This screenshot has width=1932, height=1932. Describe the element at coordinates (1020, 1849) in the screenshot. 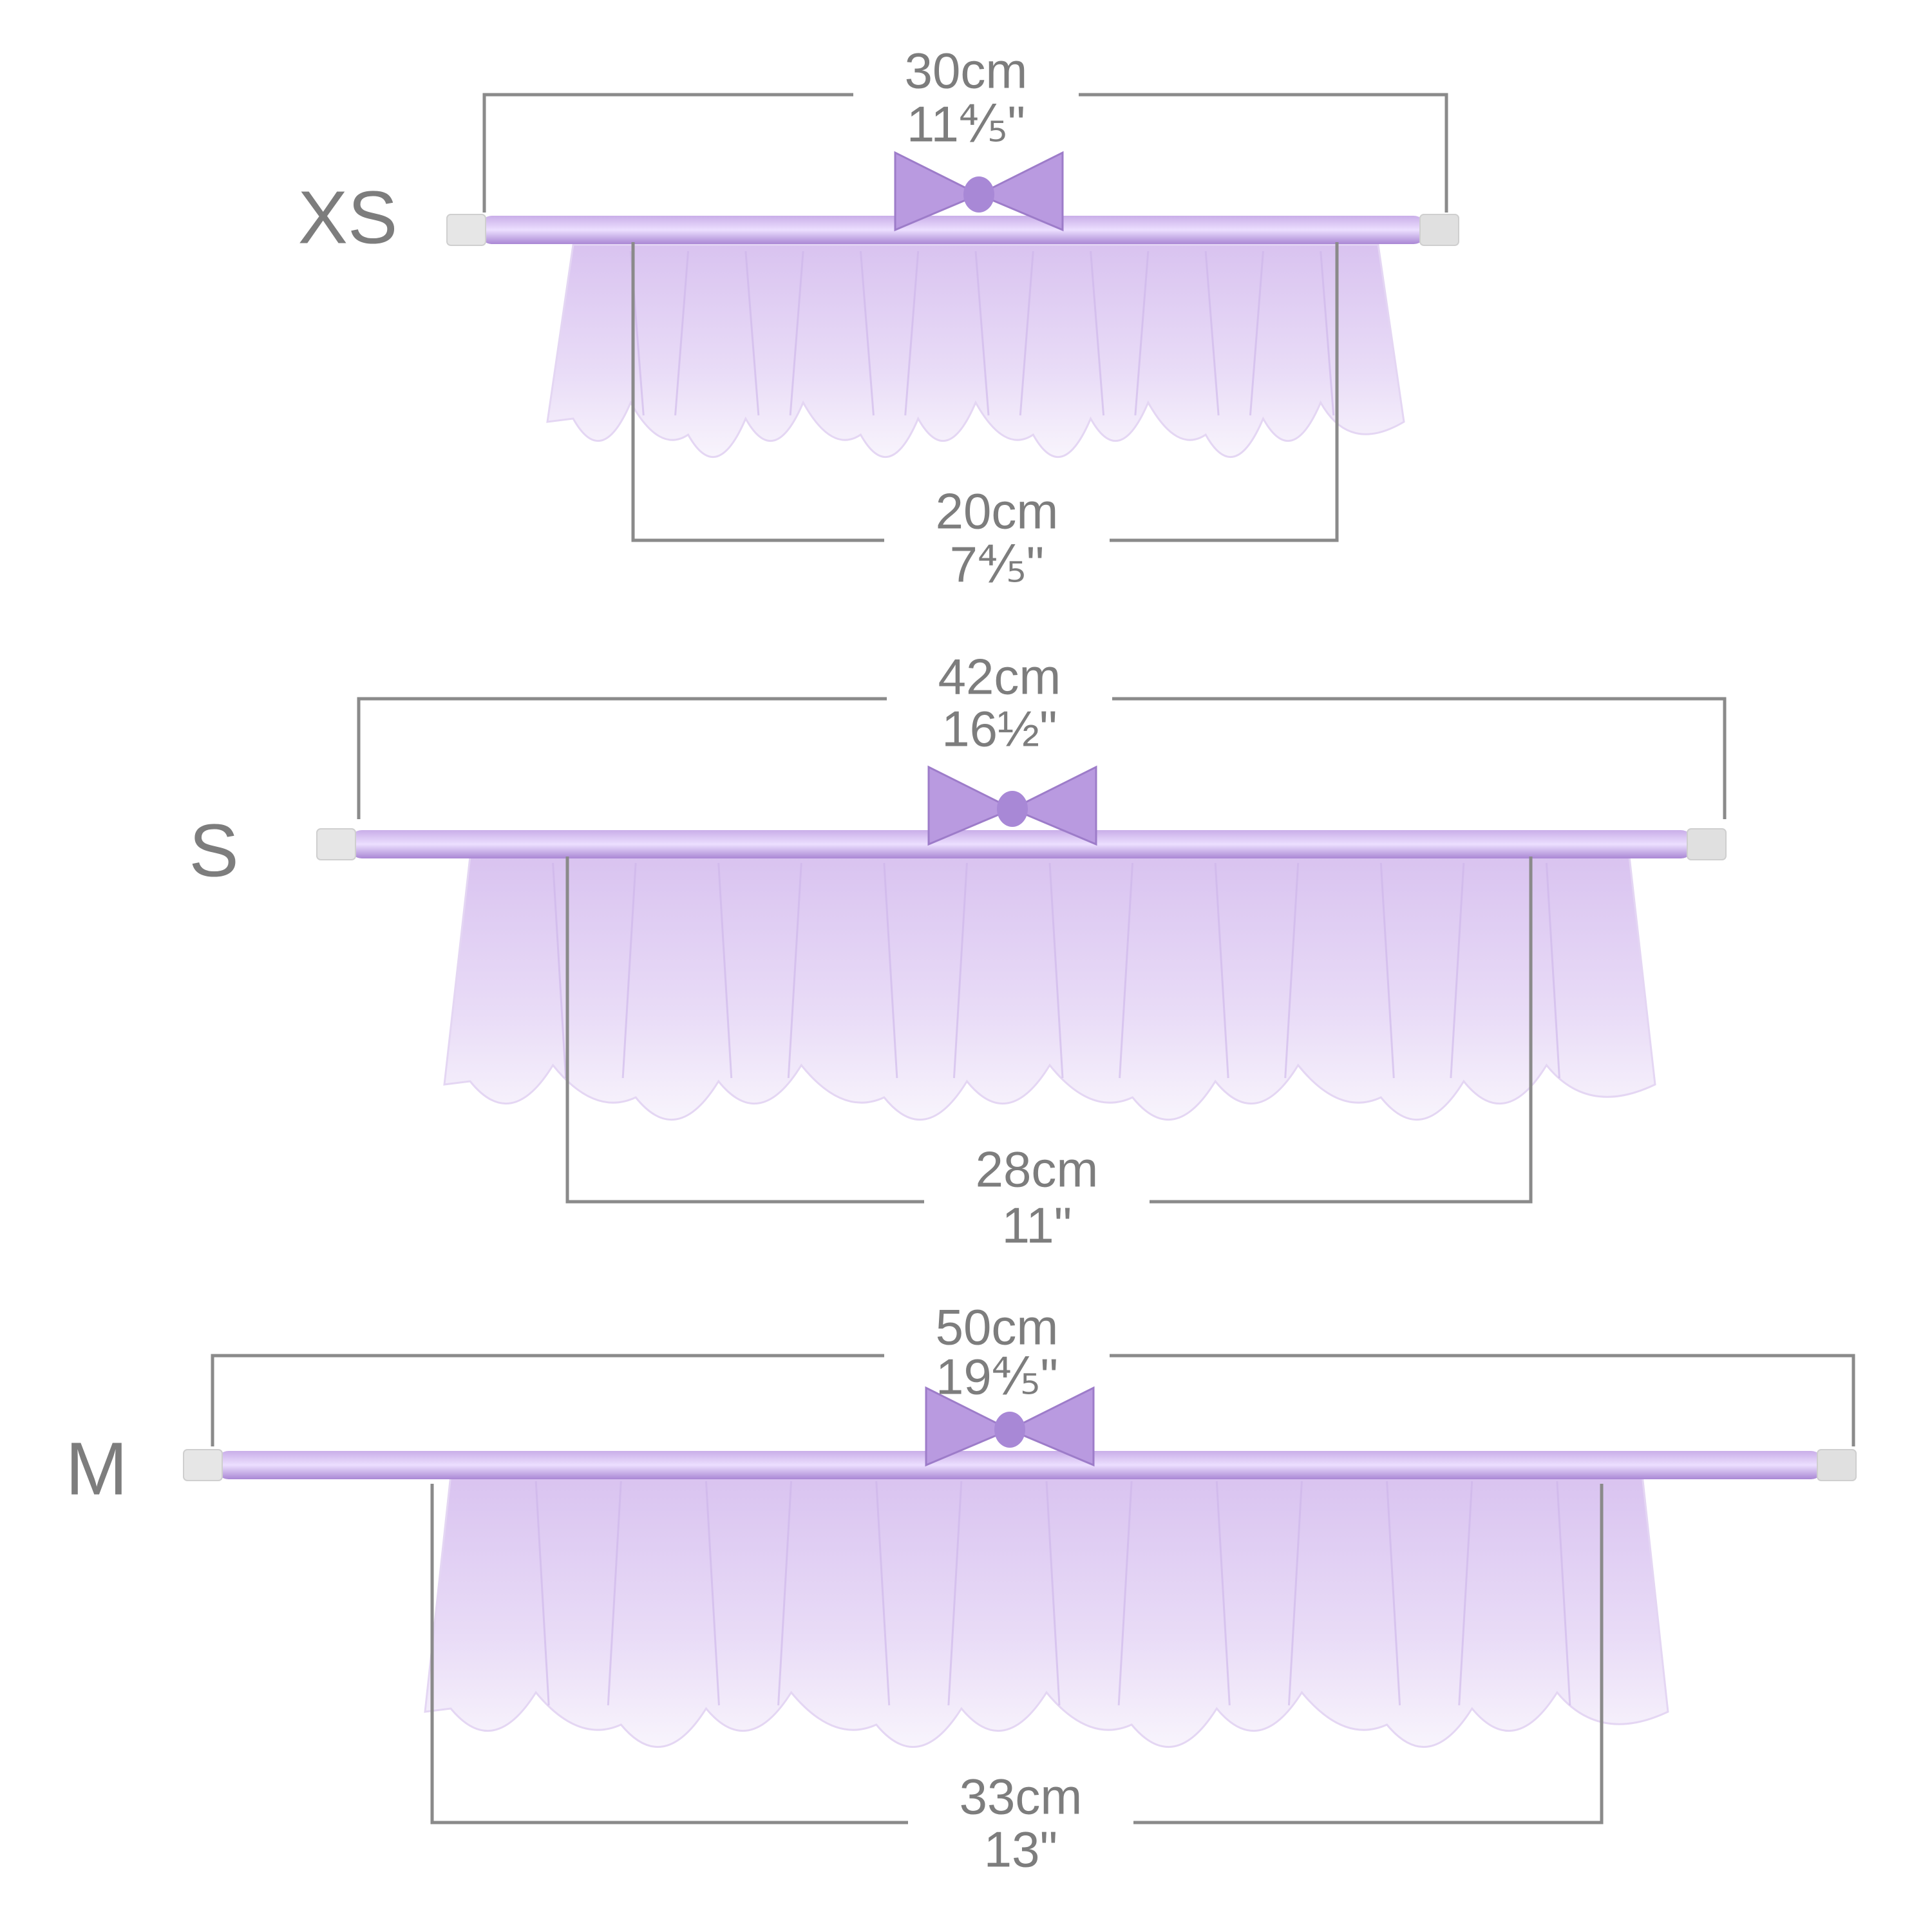

I see `bottom-inch: 13"` at that location.